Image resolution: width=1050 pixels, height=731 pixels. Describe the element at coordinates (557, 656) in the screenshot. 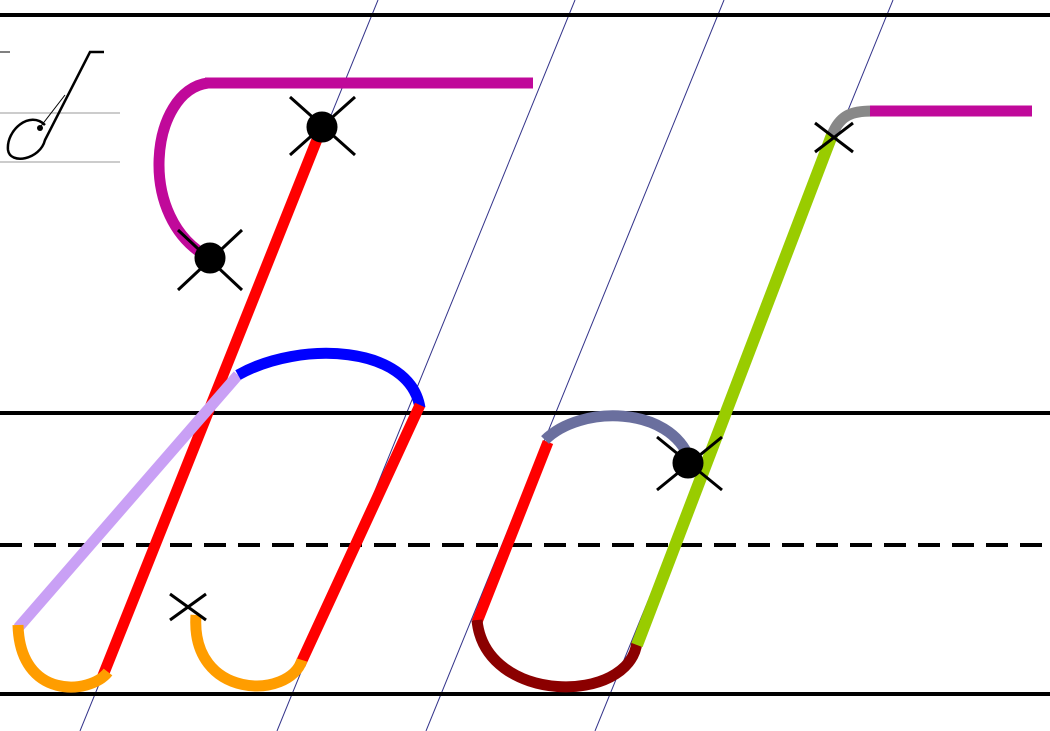

I see `stroke-bowl` at that location.